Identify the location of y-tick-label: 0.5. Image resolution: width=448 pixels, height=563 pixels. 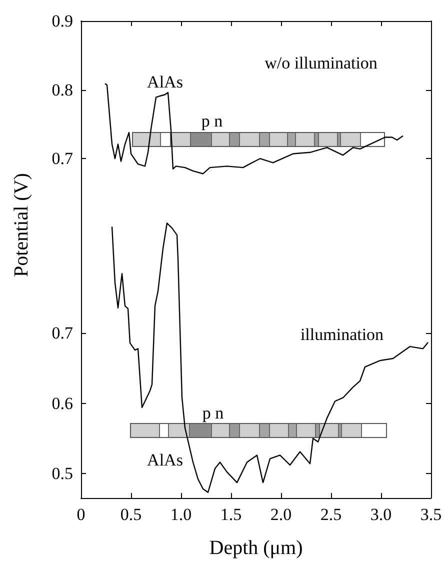
(62, 473).